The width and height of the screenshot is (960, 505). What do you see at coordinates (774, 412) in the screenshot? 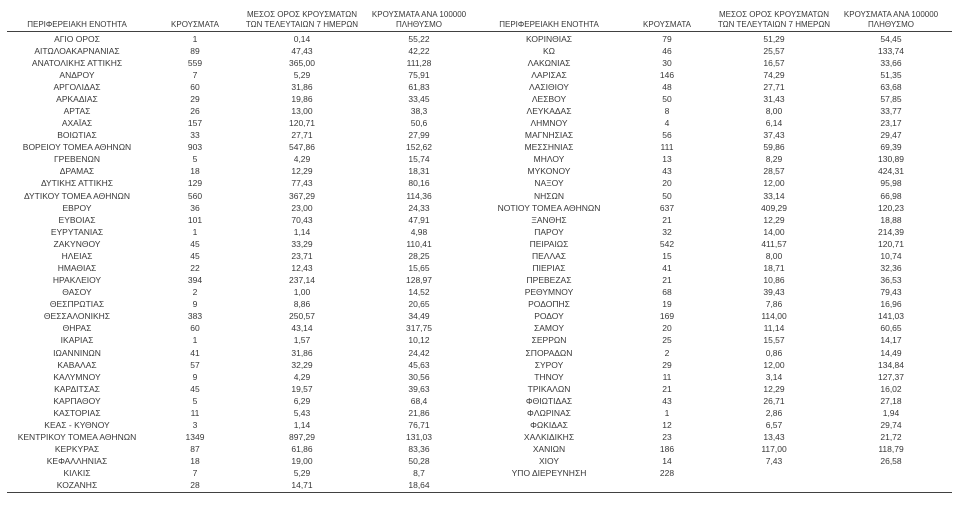
I see `avg-7day-cell: 2,86` at bounding box center [774, 412].